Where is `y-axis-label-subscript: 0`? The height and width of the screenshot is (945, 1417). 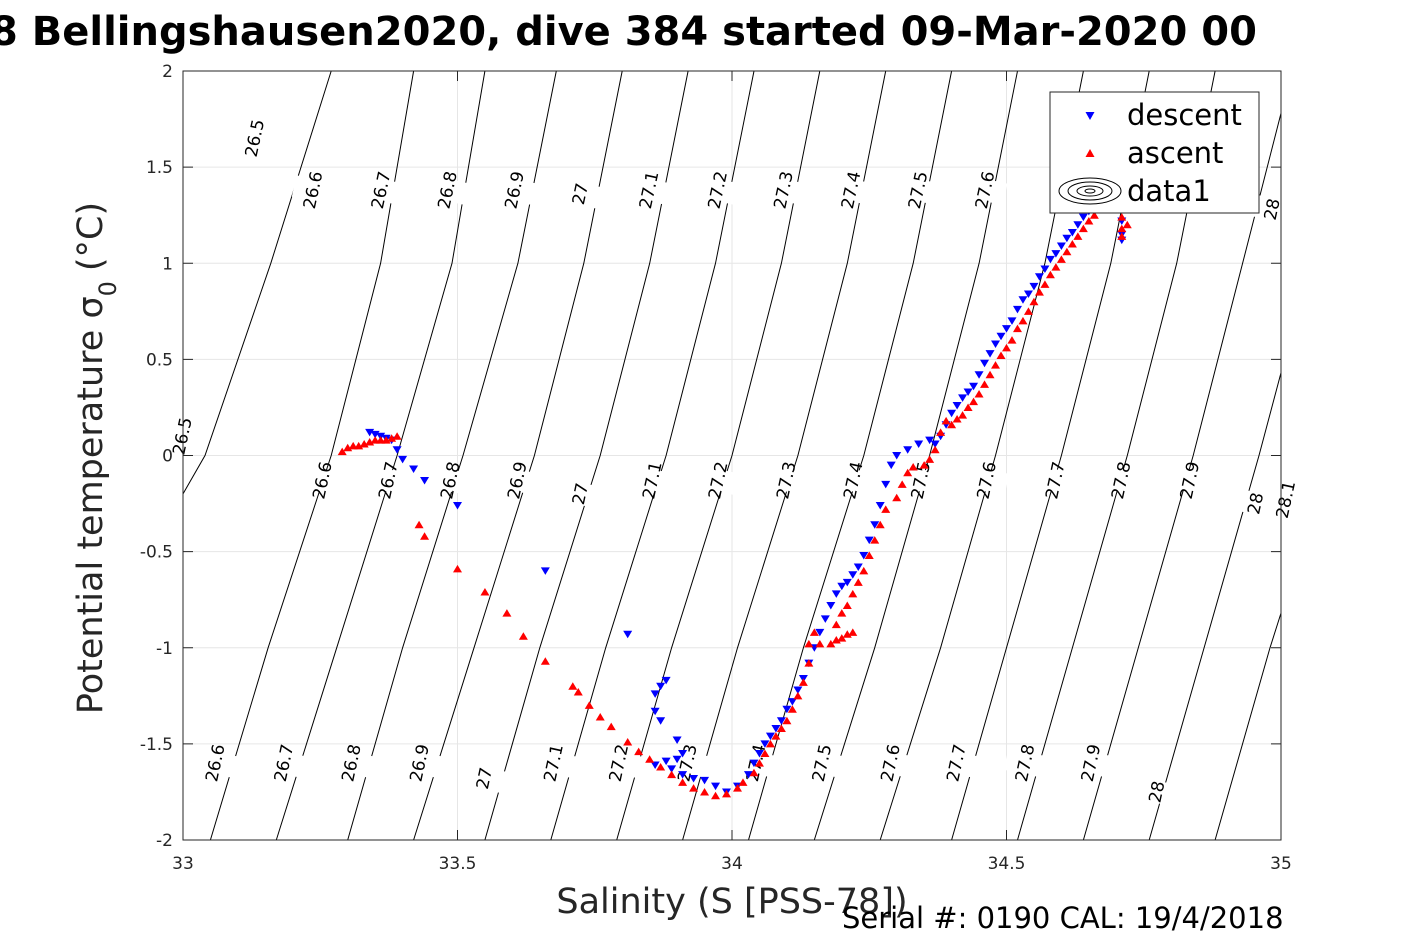
y-axis-label-subscript: 0 is located at coordinates (108, 288).